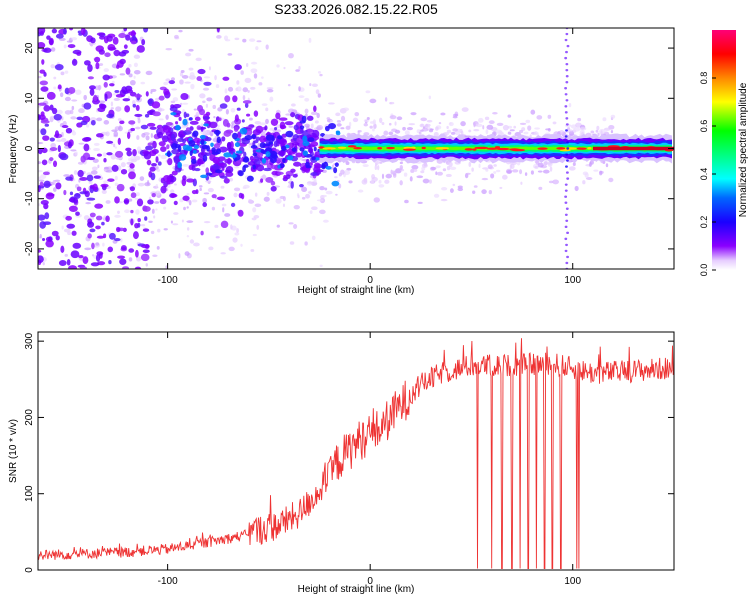  I want to click on spectrogram-x-tick-label: 0, so click(370, 280).